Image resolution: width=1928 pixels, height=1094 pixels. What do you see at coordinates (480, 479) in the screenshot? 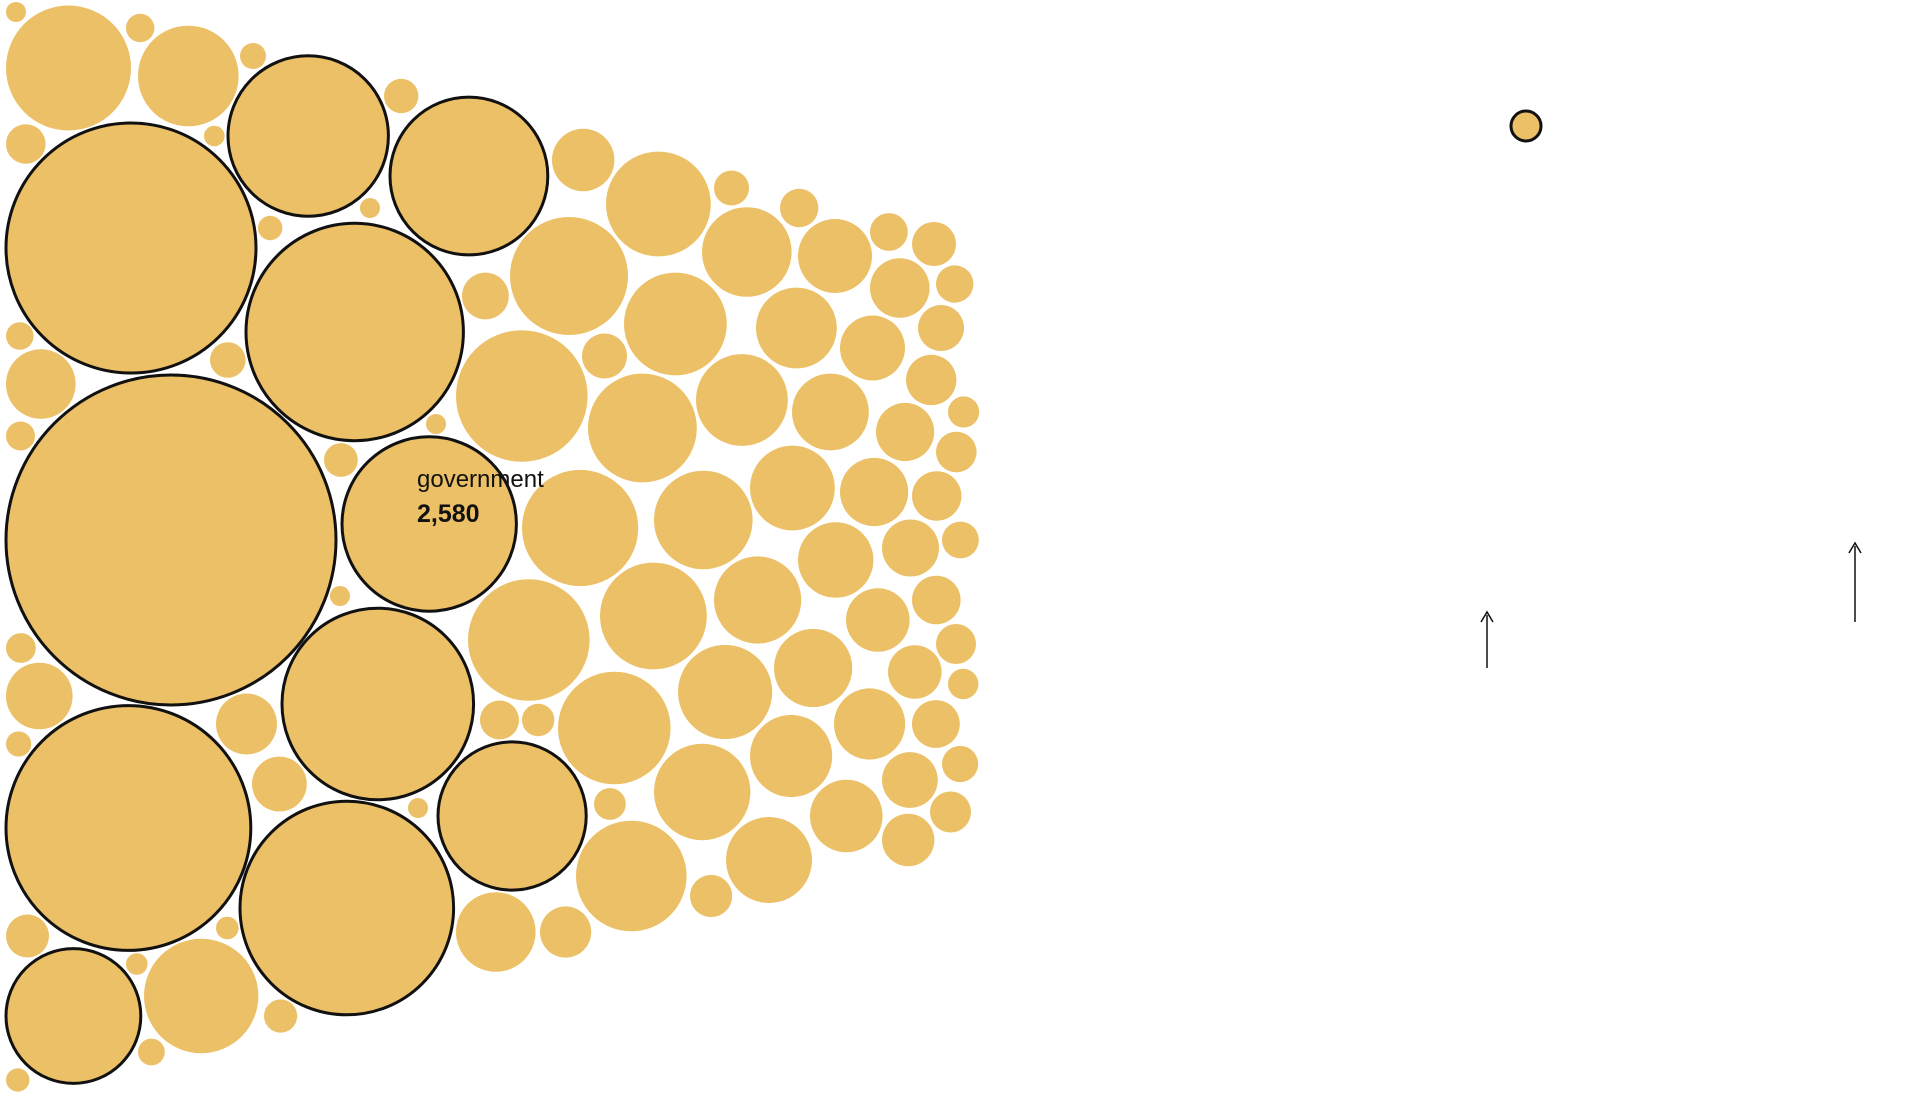
I see `highlight-label: government` at bounding box center [480, 479].